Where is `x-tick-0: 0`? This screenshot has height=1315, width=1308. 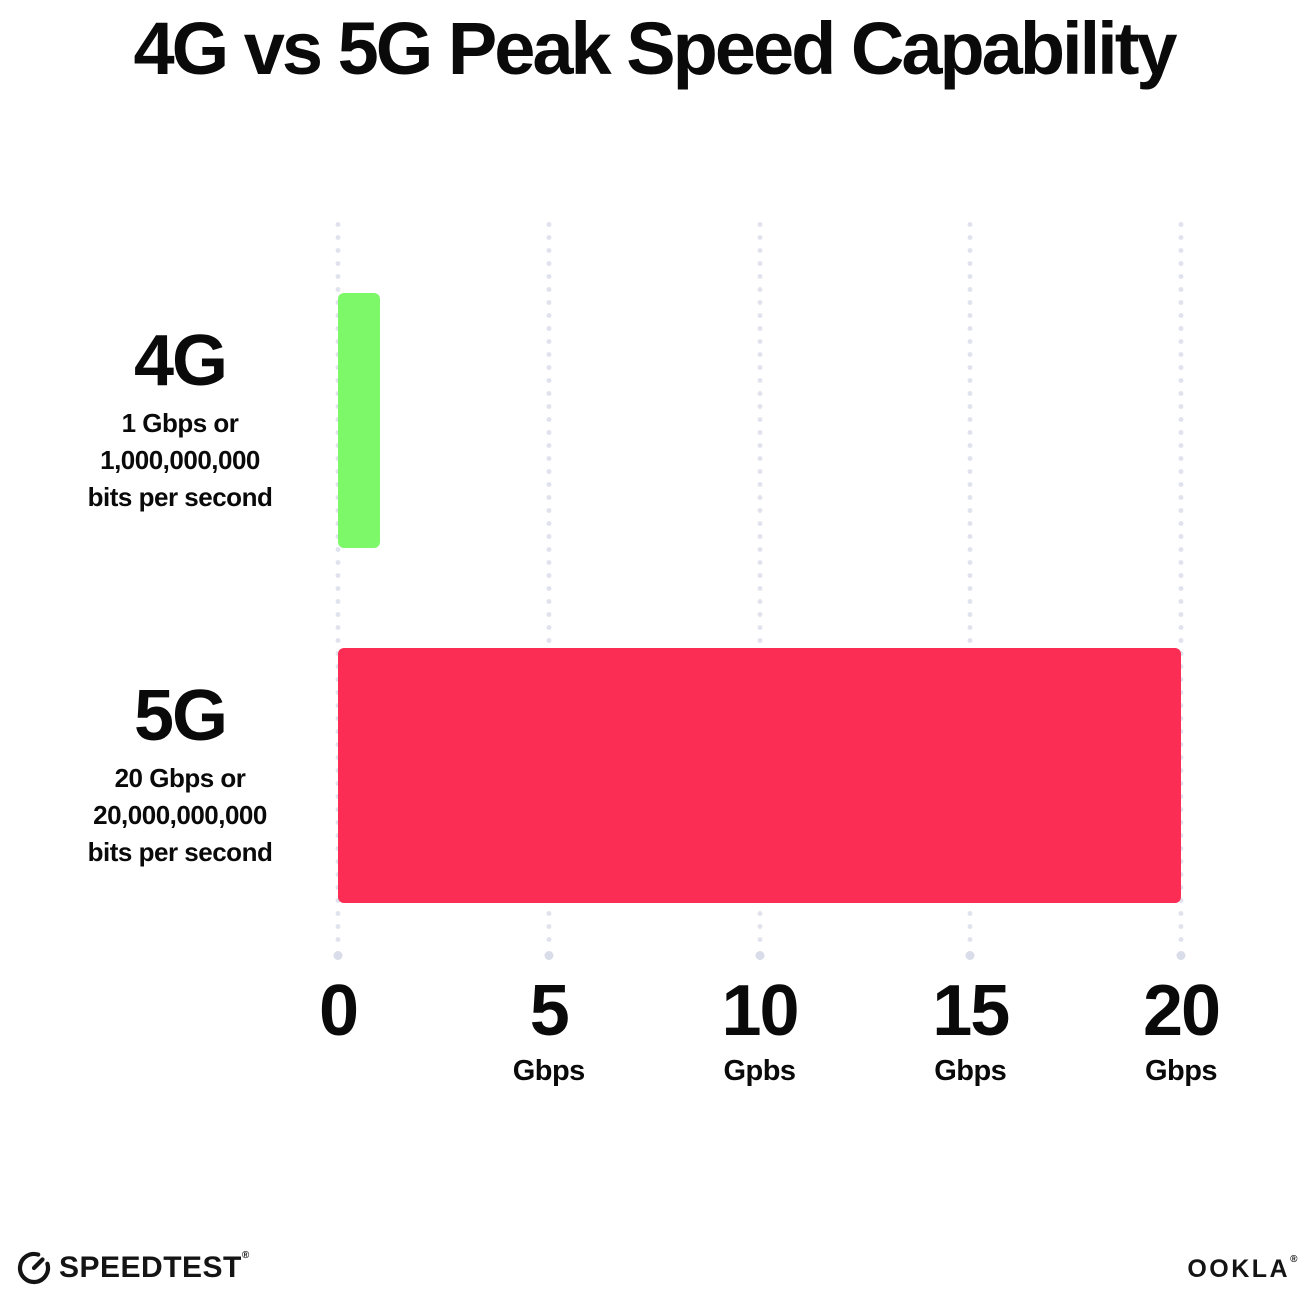
x-tick-0: 0 is located at coordinates (338, 1028).